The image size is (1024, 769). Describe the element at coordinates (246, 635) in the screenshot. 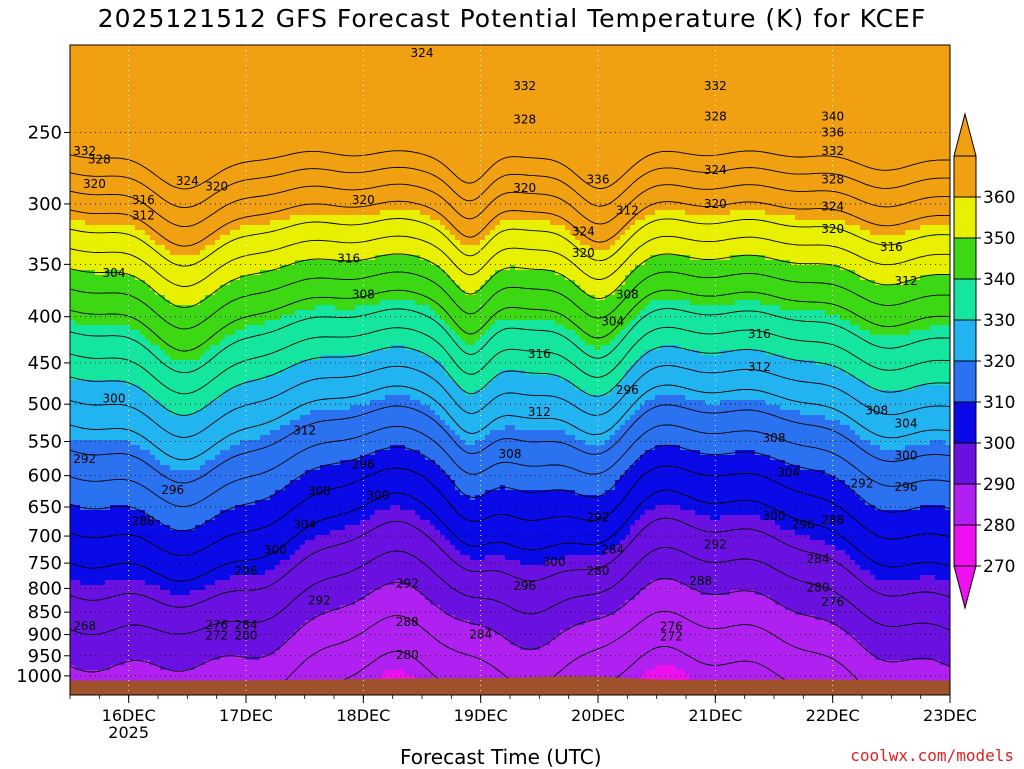

I see `contour-label-280-31: 280` at that location.